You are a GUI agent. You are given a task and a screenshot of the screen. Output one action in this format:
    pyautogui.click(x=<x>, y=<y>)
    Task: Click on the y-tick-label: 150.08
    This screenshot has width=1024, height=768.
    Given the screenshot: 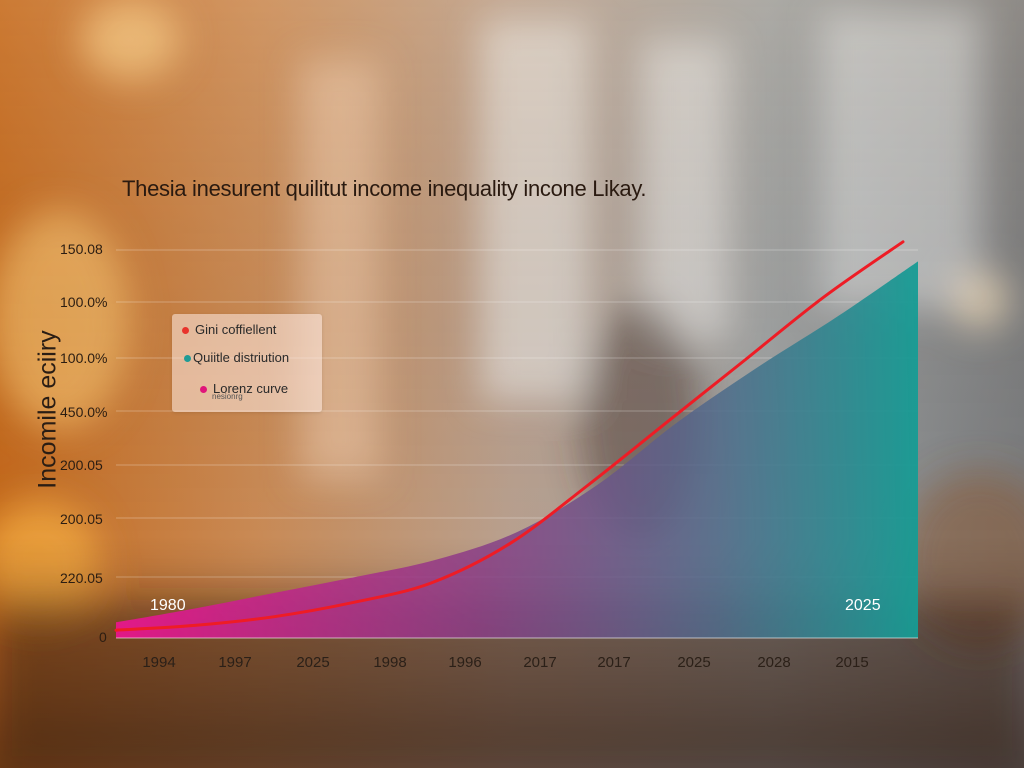 What is the action you would take?
    pyautogui.click(x=81, y=249)
    